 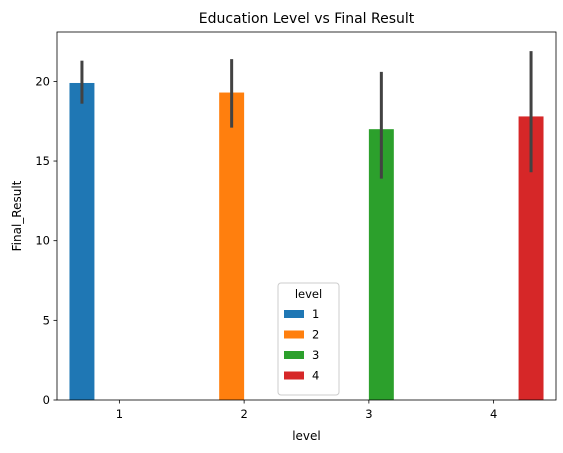 What do you see at coordinates (493, 414) in the screenshot?
I see `x-tick-label: 4` at bounding box center [493, 414].